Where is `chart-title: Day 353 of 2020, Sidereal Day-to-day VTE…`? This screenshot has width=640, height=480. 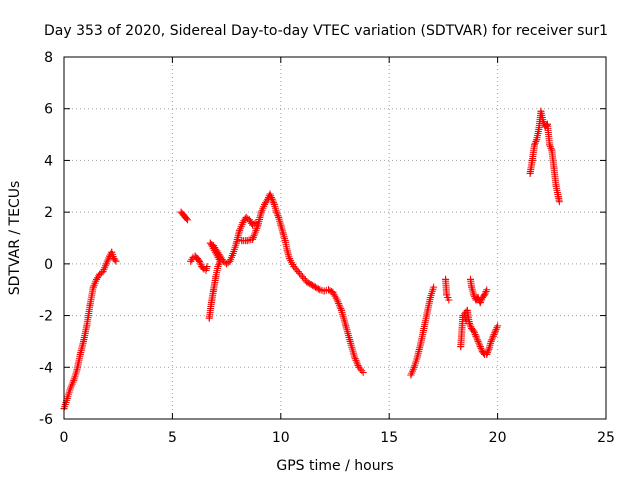 chart-title: Day 353 of 2020, Sidereal Day-to-day VTE… is located at coordinates (326, 31).